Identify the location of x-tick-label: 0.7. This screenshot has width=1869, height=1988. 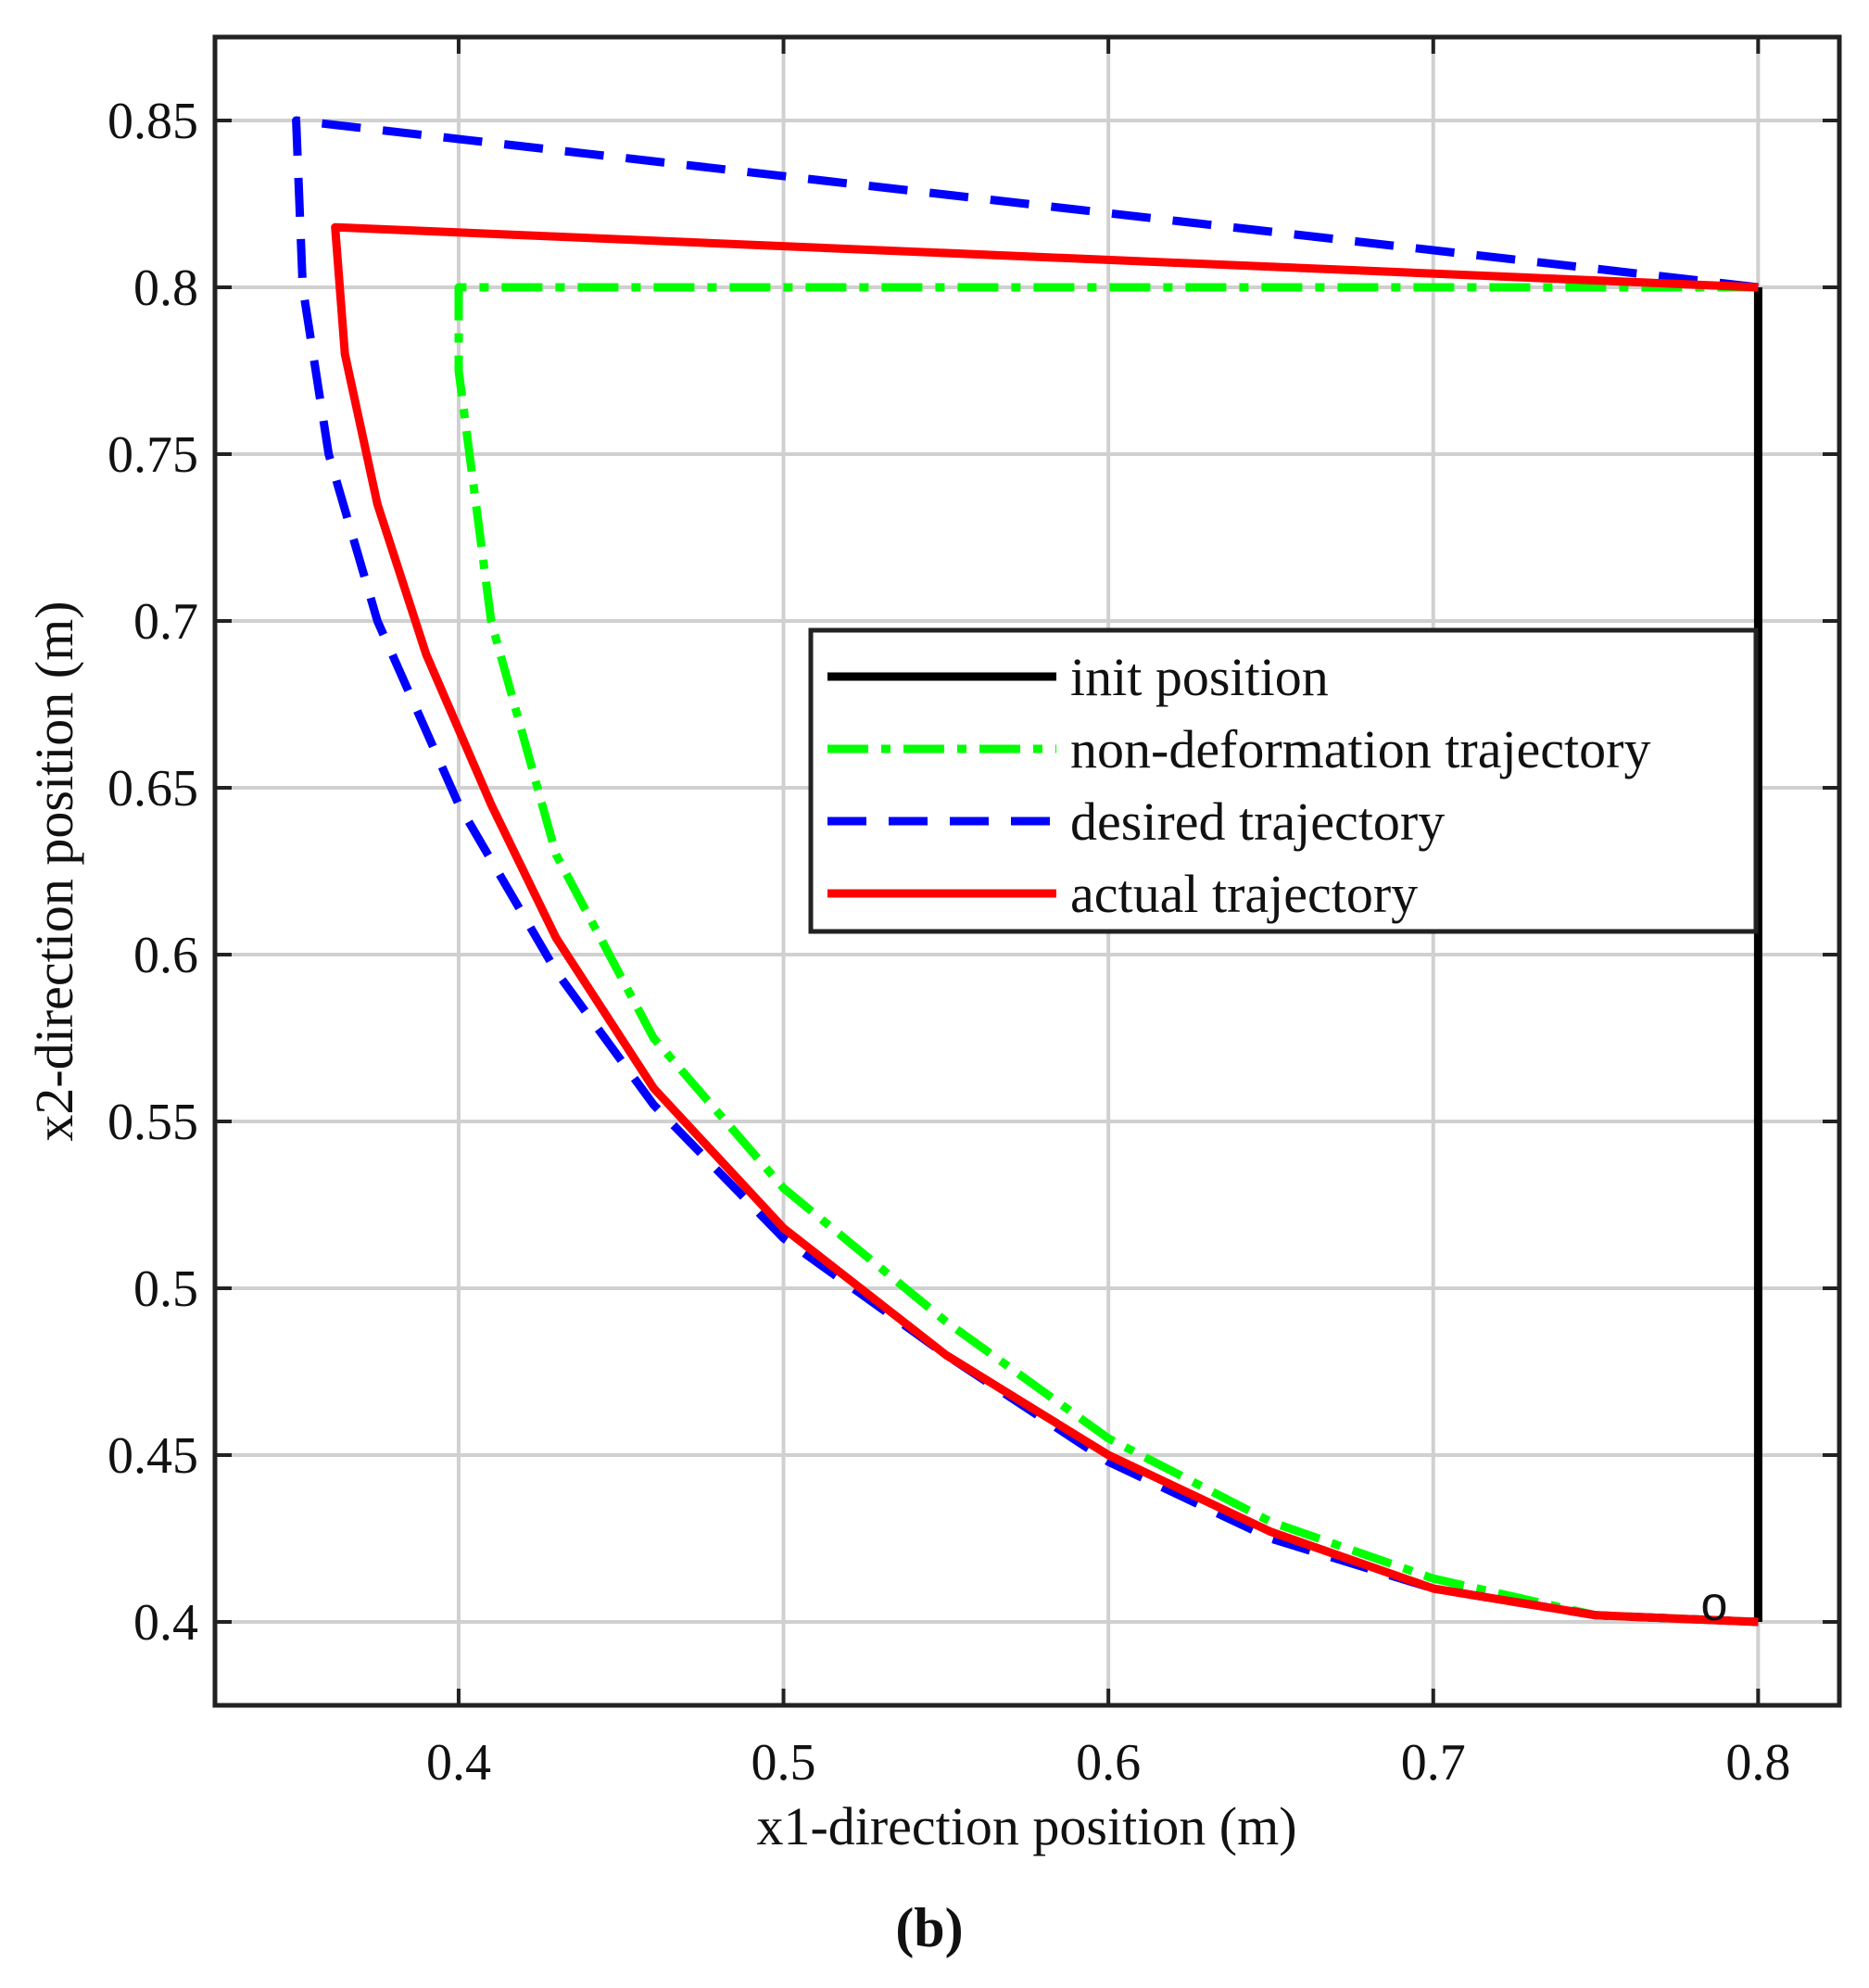
(1434, 1763).